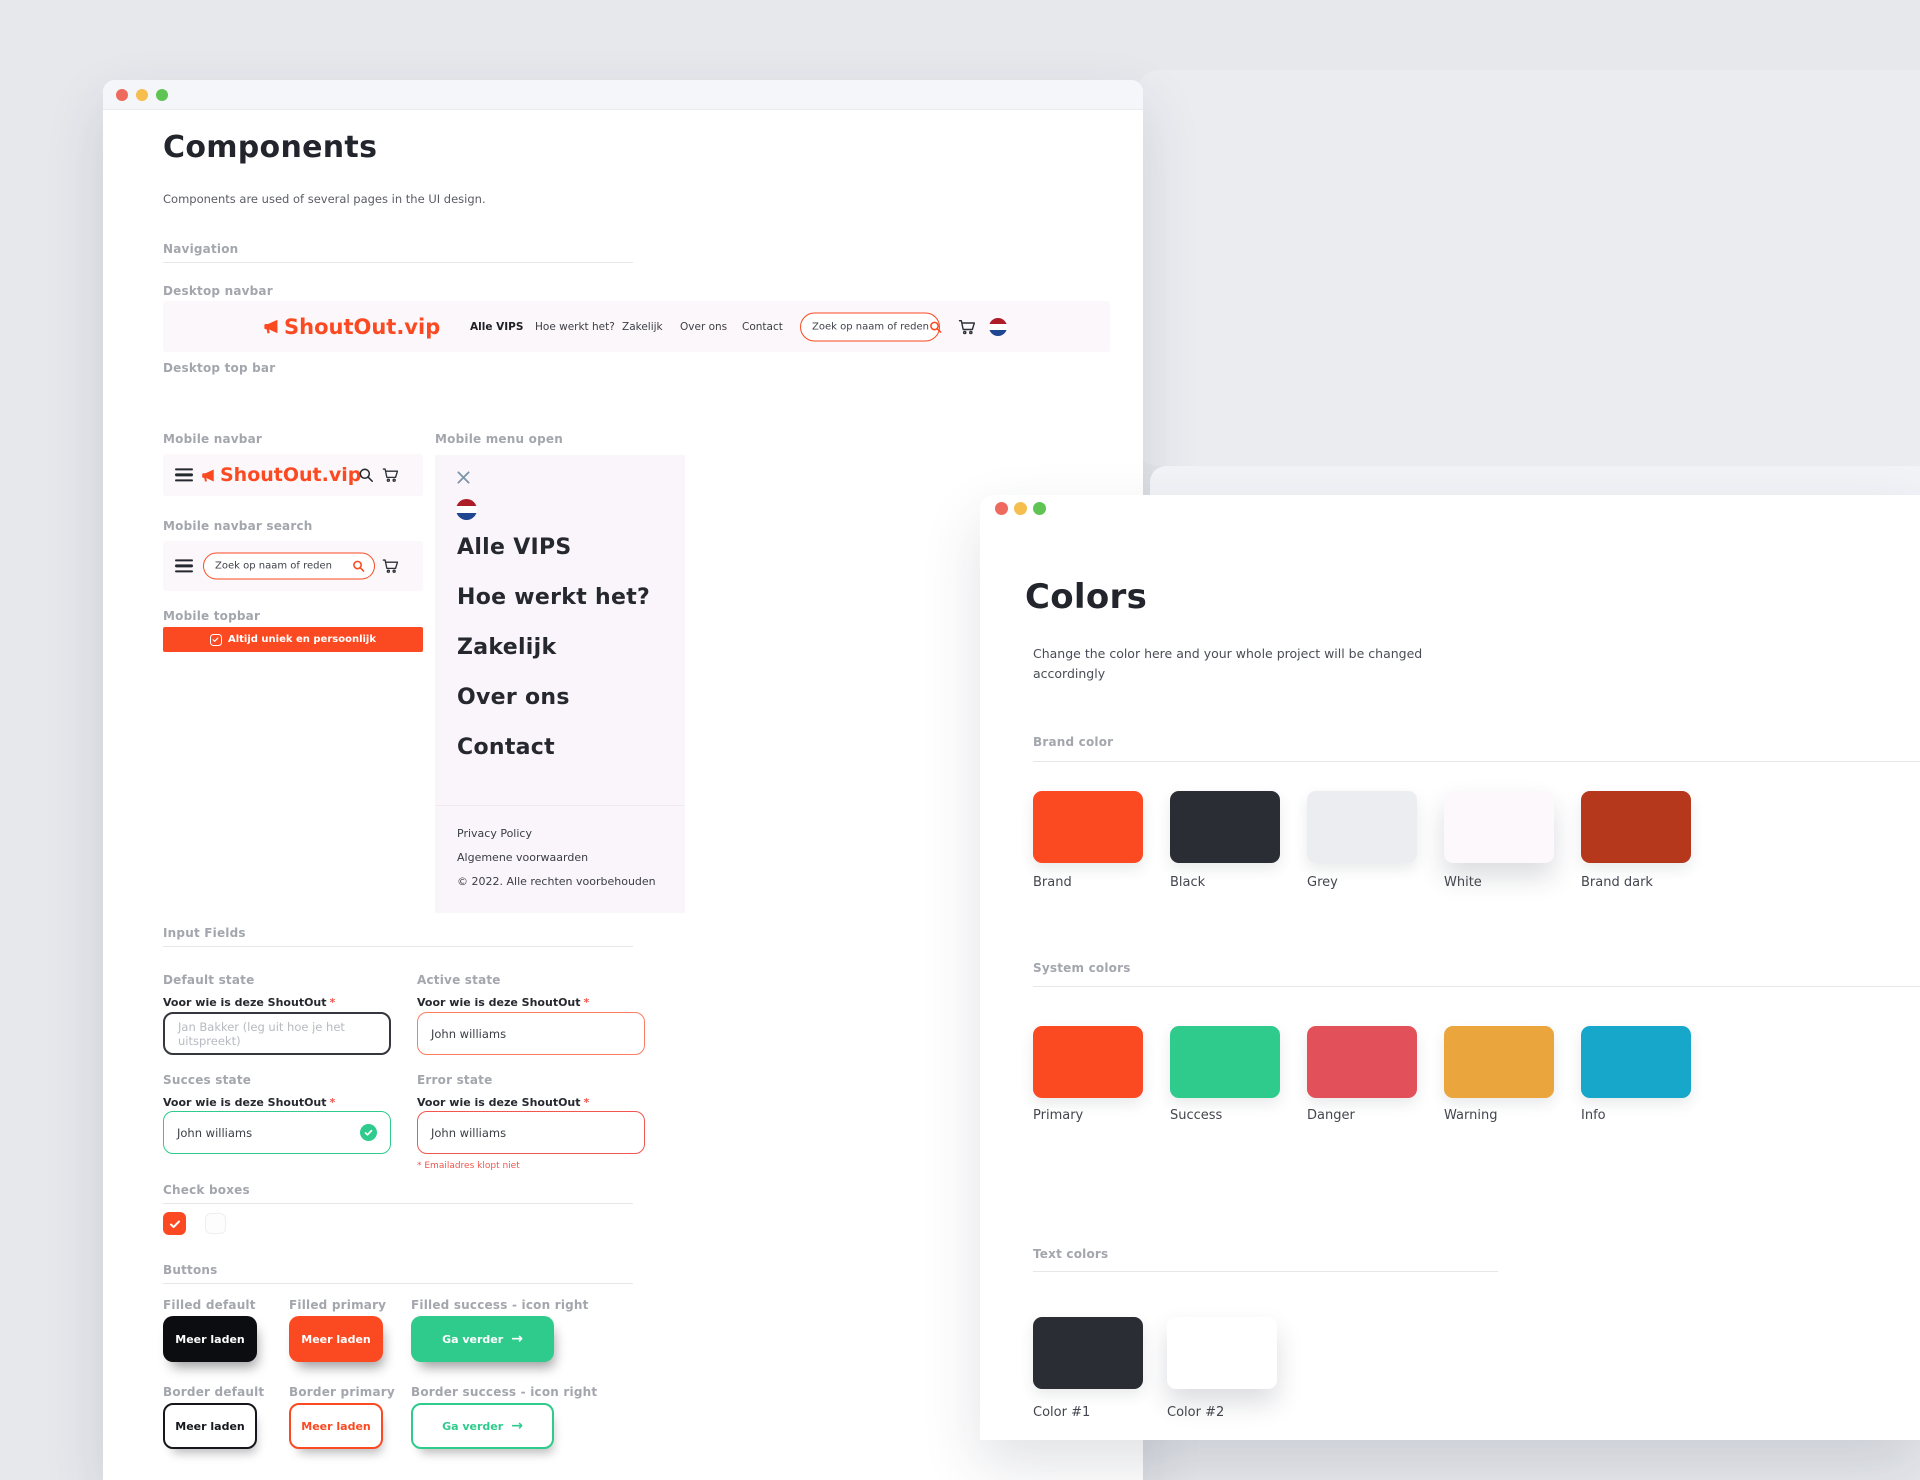 This screenshot has height=1480, width=1920. What do you see at coordinates (497, 326) in the screenshot?
I see `nav-link-alle-vips: Alle VIPS` at bounding box center [497, 326].